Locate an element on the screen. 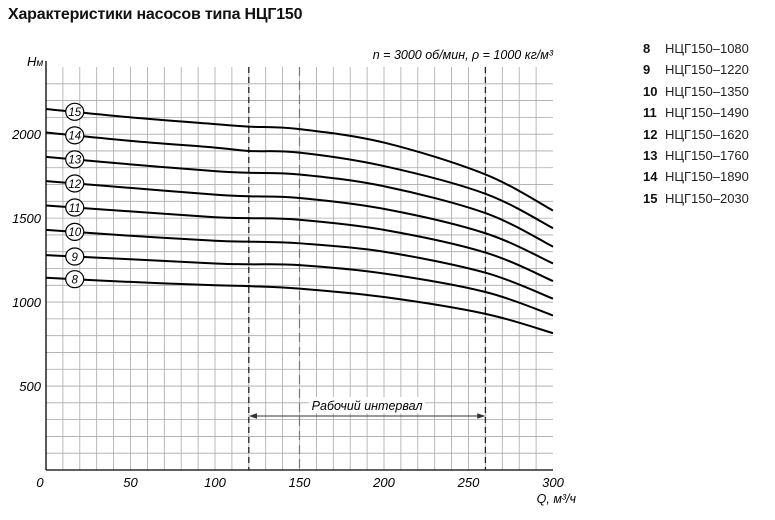 Image resolution: width=775 pixels, height=520 pixels. legend-label: НЦГ150–1620 is located at coordinates (707, 134).